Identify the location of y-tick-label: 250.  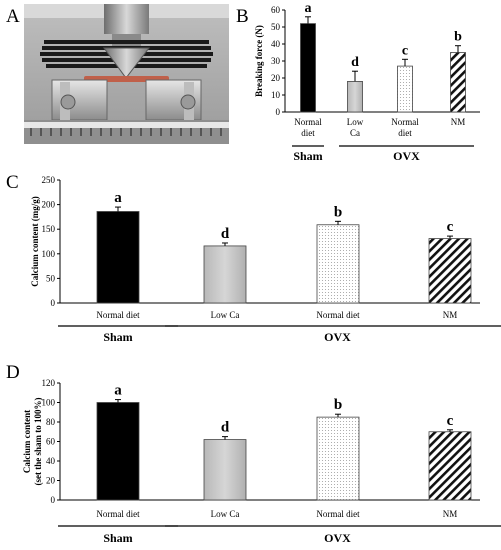
(49, 180).